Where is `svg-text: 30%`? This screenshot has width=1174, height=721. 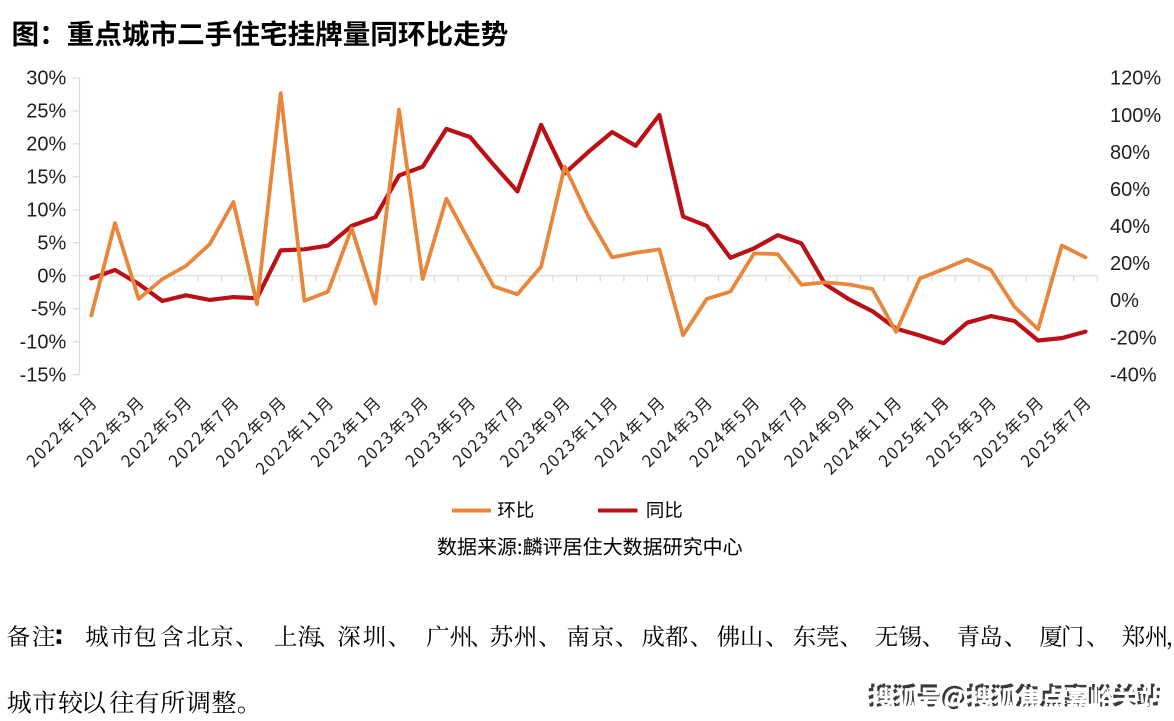 svg-text: 30% is located at coordinates (46, 79).